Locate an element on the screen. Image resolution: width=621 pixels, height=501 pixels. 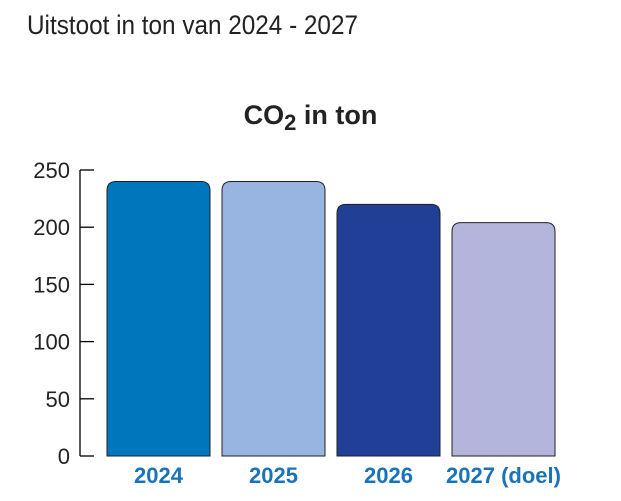
y-tick-label: 50 is located at coordinates (58, 399).